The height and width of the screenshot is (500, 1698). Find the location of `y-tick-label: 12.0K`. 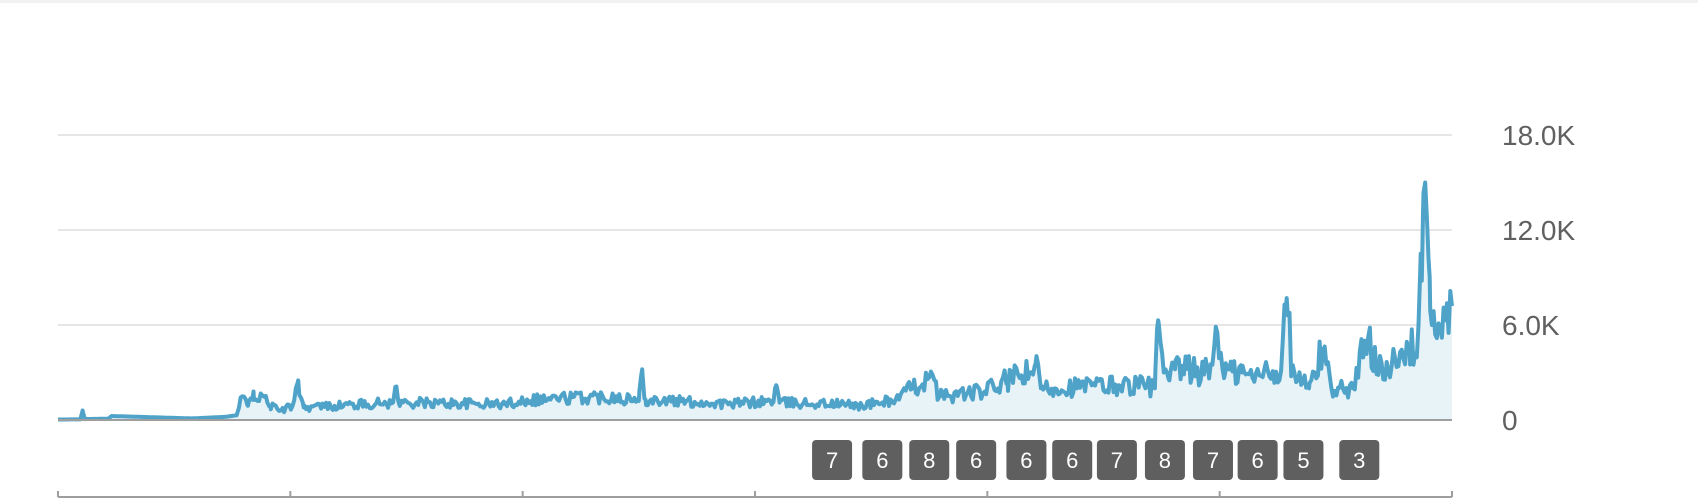

y-tick-label: 12.0K is located at coordinates (1538, 230).